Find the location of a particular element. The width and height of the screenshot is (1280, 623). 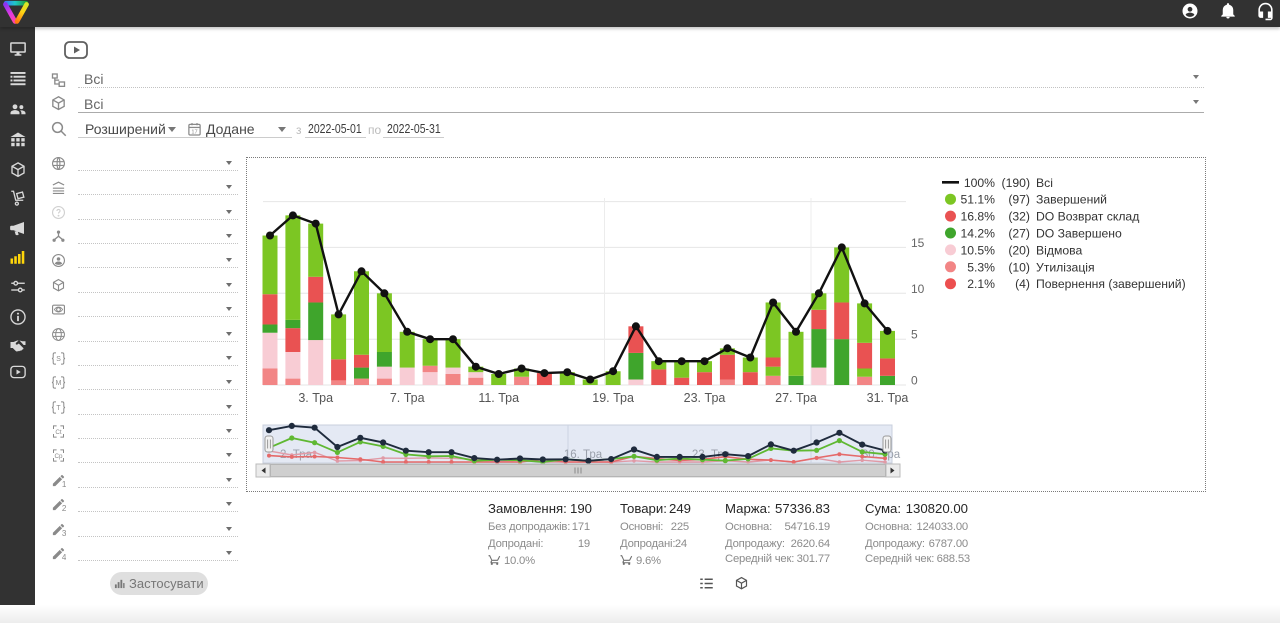

svg-text: 2.1% is located at coordinates (981, 284).